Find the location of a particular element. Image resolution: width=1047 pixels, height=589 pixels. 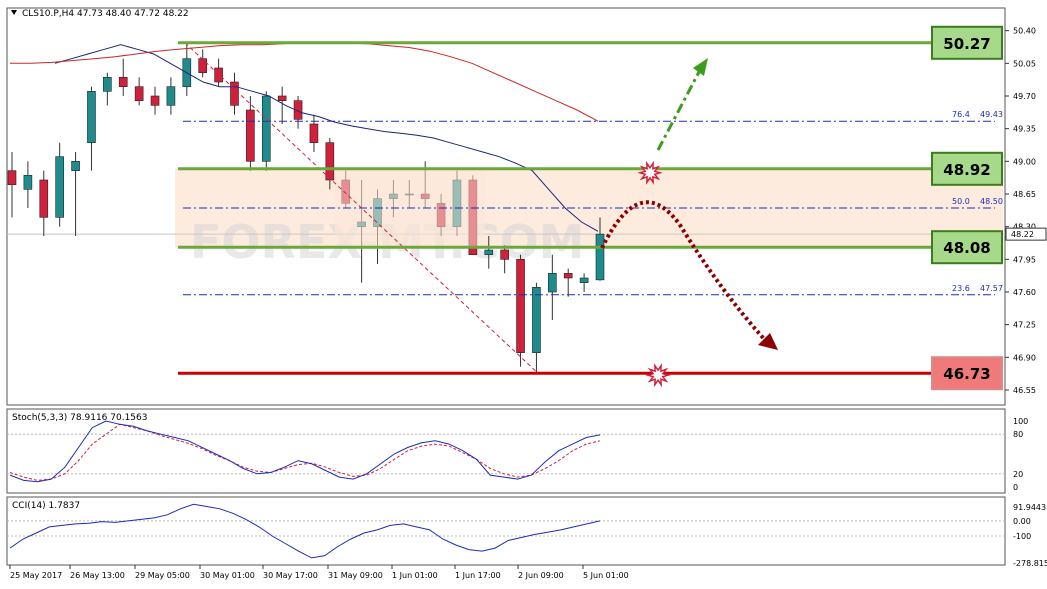

stoch-main-line is located at coordinates (305, 451).